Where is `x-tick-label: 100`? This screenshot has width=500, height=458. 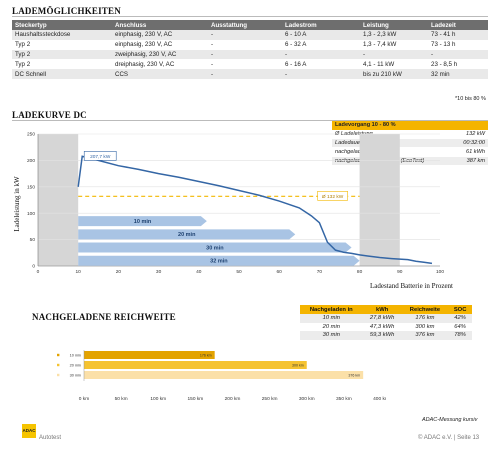
x-tick-label: 100 is located at coordinates (440, 272).